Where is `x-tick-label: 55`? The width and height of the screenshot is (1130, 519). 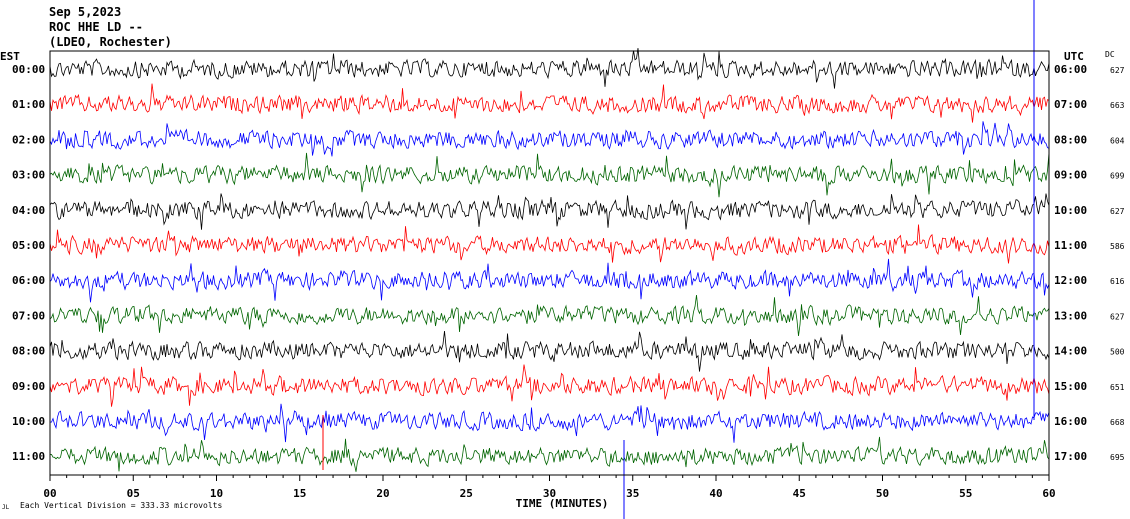 x-tick-label: 55 is located at coordinates (965, 493).